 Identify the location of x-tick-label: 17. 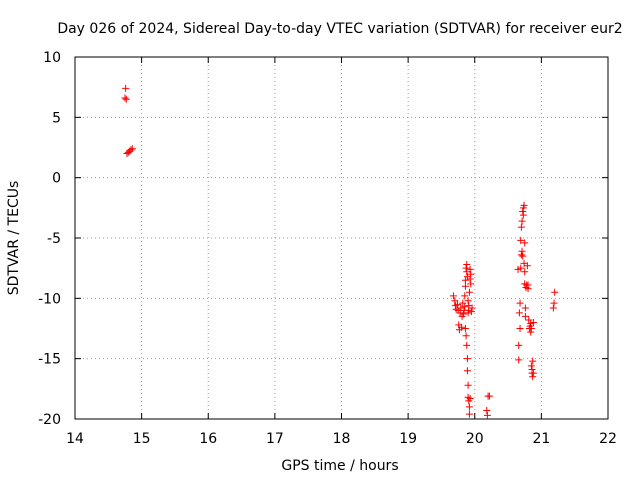
(275, 439).